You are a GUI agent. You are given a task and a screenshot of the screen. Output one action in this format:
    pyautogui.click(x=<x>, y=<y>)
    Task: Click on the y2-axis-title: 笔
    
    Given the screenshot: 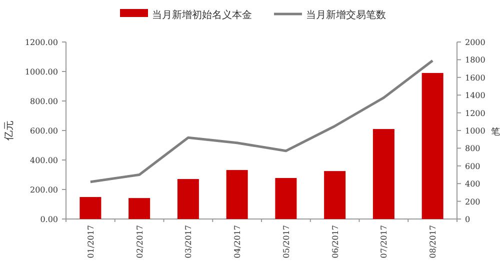 What is the action you would take?
    pyautogui.click(x=495, y=132)
    